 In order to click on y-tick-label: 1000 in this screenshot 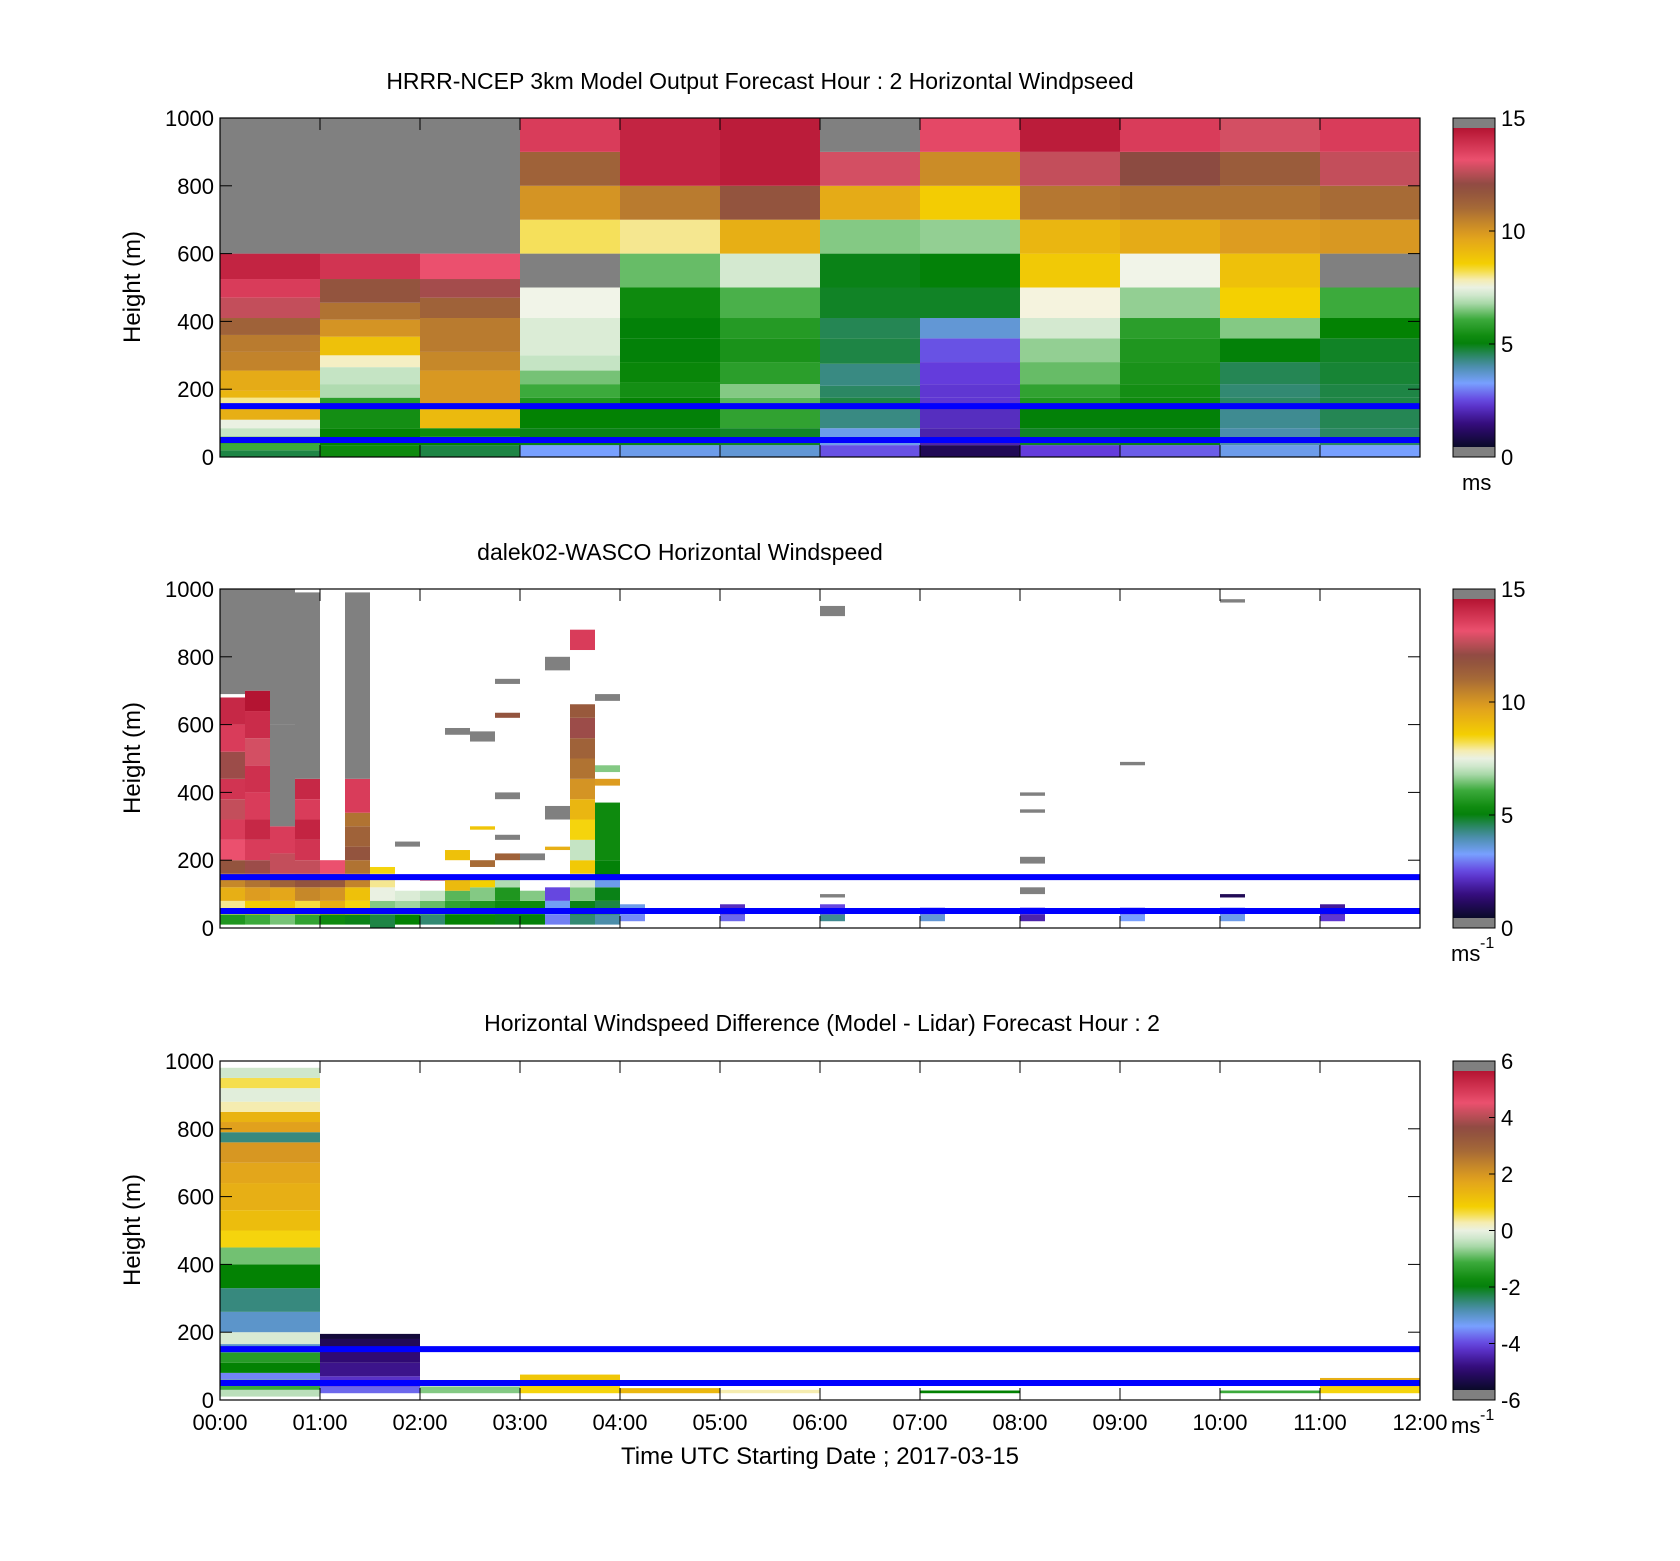, I will do `click(189, 589)`.